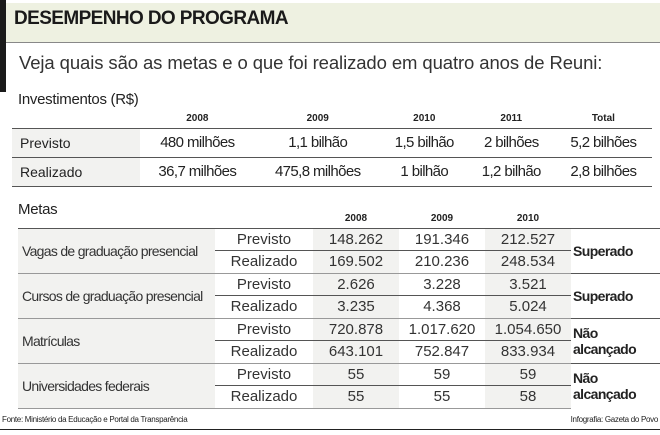 The height and width of the screenshot is (435, 660). What do you see at coordinates (197, 142) in the screenshot?
I see `cell: 480 milhões` at bounding box center [197, 142].